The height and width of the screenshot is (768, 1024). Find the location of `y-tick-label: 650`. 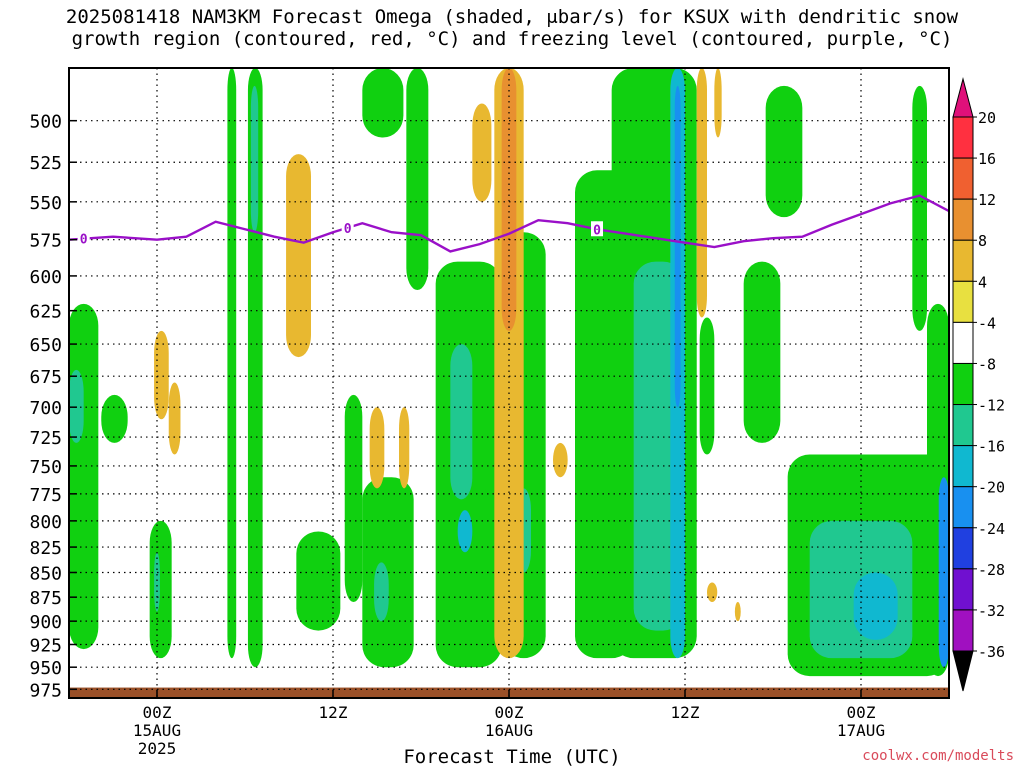

y-tick-label: 650 is located at coordinates (45, 345).